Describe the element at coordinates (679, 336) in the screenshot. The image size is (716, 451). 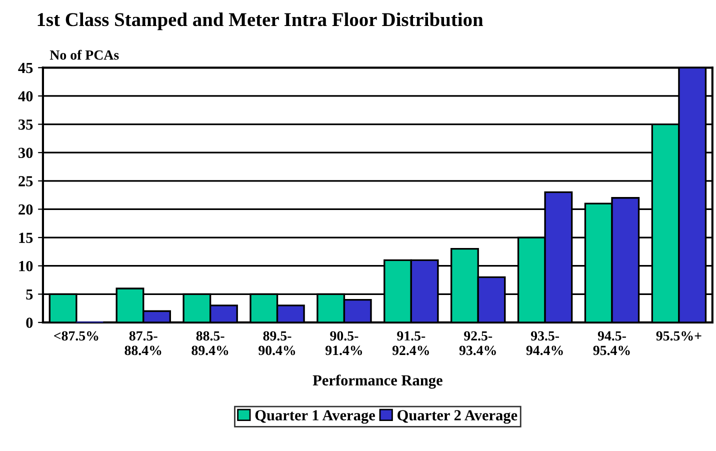
I see `x-tick-label: 95.5%+` at that location.